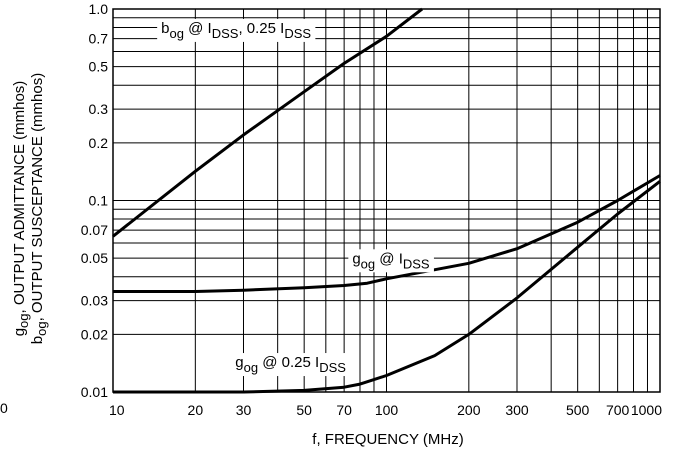 The image size is (695, 453). I want to click on x-tick-label: 1000, so click(646, 410).